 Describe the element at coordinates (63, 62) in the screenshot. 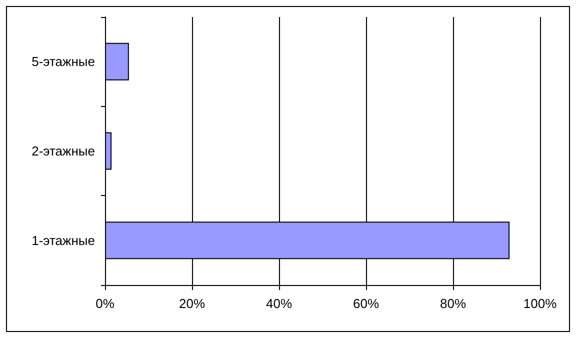

I see `y-tick-label: 5-этажные` at that location.